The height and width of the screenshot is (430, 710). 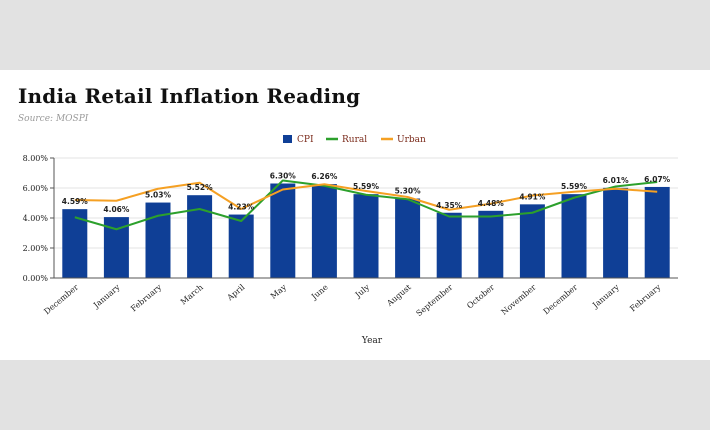 I want to click on x-tick-label: March, so click(x=192, y=295).